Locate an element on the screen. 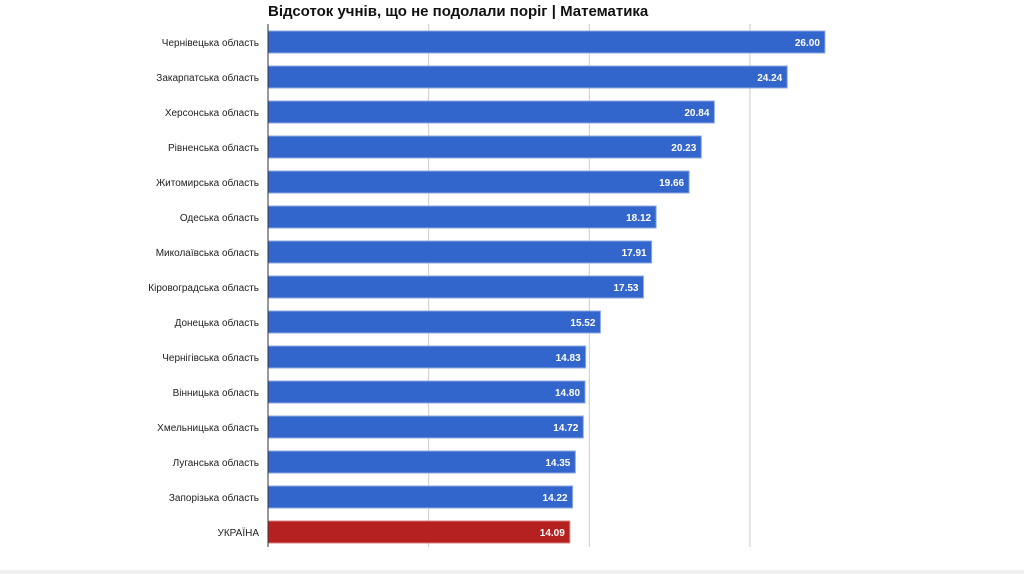 This screenshot has width=1024, height=574. data-label: 14.09 is located at coordinates (552, 533).